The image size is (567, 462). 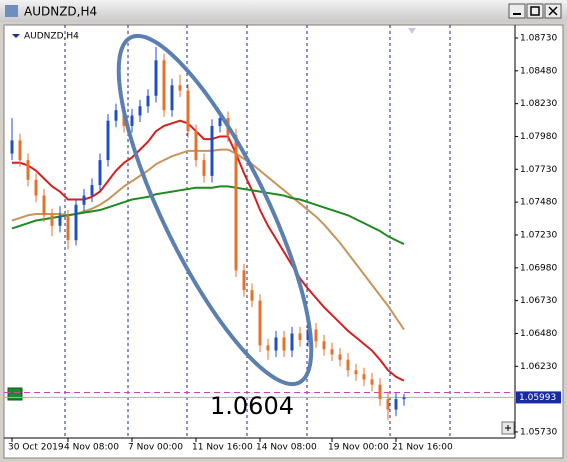 What do you see at coordinates (538, 235) in the screenshot?
I see `y-tick-label: 1.07230` at bounding box center [538, 235].